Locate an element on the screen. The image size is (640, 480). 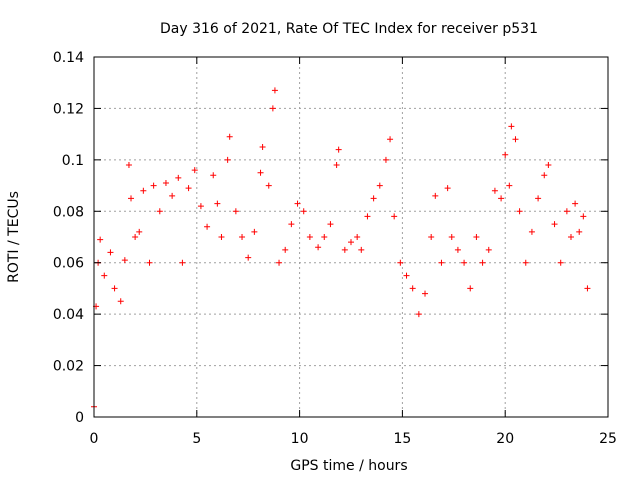
y-tick-label: 0.1 is located at coordinates (73, 161).